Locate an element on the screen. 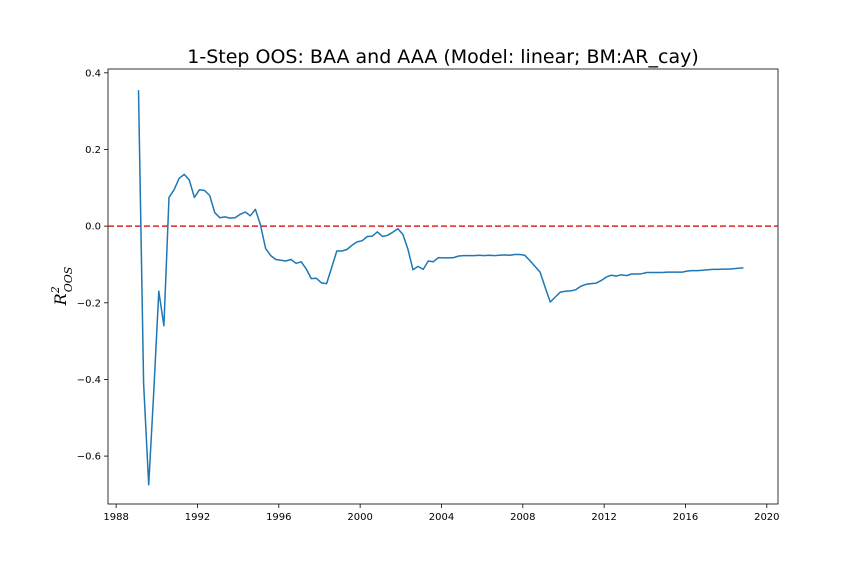  x-tick-label: 2012 is located at coordinates (603, 517).